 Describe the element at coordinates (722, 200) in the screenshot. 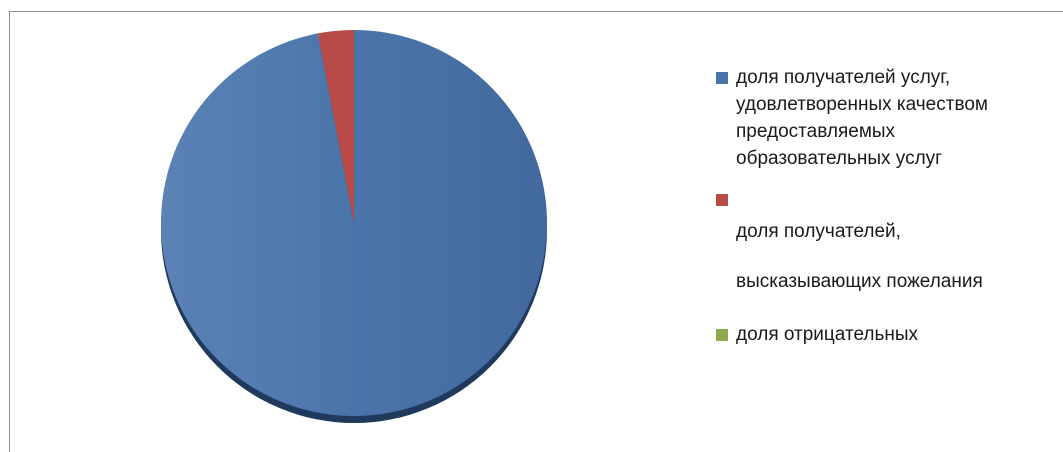

I see `legend-swatch-red` at that location.